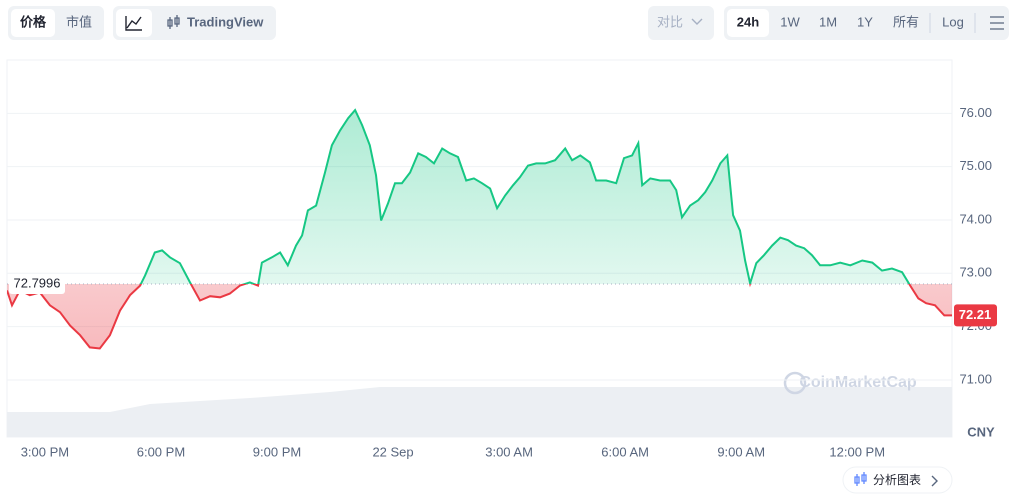 The height and width of the screenshot is (502, 1009). I want to click on y-tick-label: 75.00, so click(975, 165).